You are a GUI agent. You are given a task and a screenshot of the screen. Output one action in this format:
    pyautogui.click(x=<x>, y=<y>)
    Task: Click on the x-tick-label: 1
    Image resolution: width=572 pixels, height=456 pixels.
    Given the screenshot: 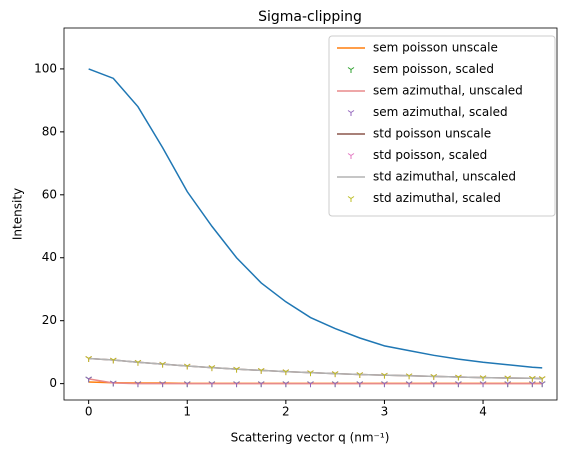 What is the action you would take?
    pyautogui.click(x=187, y=412)
    